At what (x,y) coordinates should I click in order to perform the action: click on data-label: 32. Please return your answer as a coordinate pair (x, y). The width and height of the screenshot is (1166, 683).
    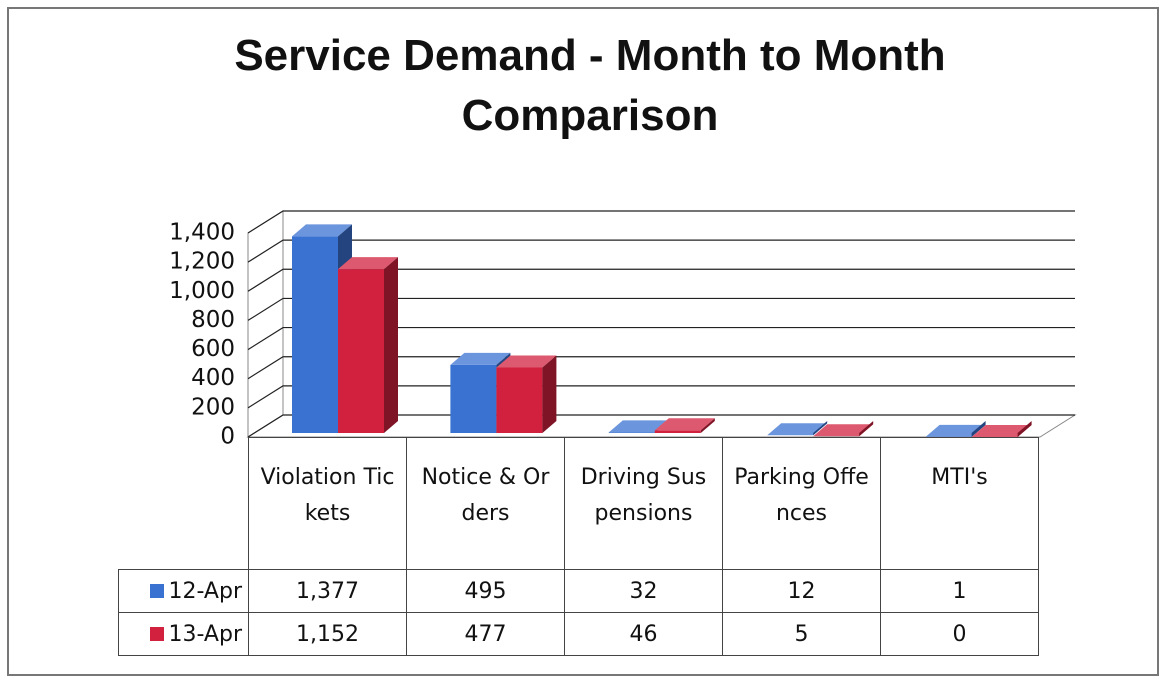
    Looking at the image, I should click on (643, 591).